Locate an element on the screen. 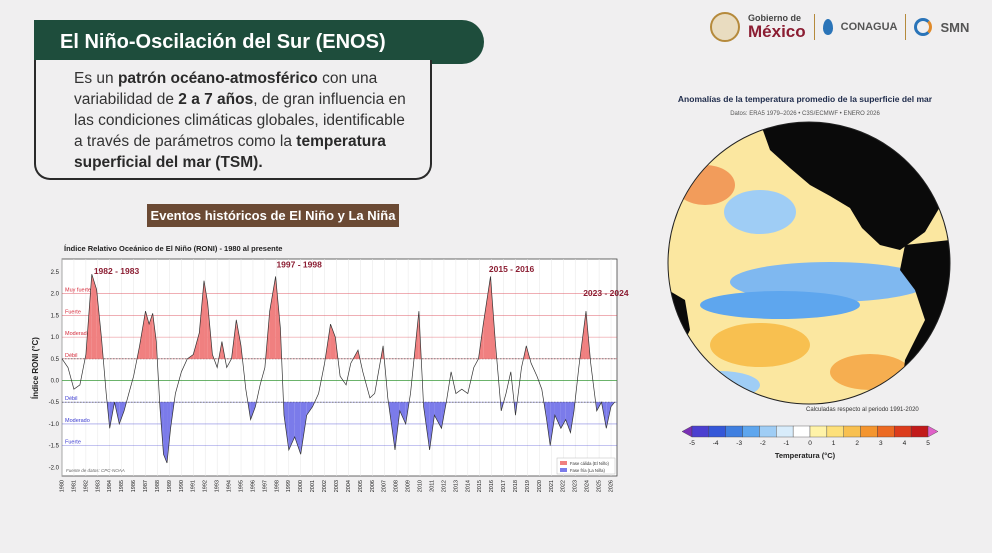  chart-x-tick-label: 2009 is located at coordinates (409, 486).